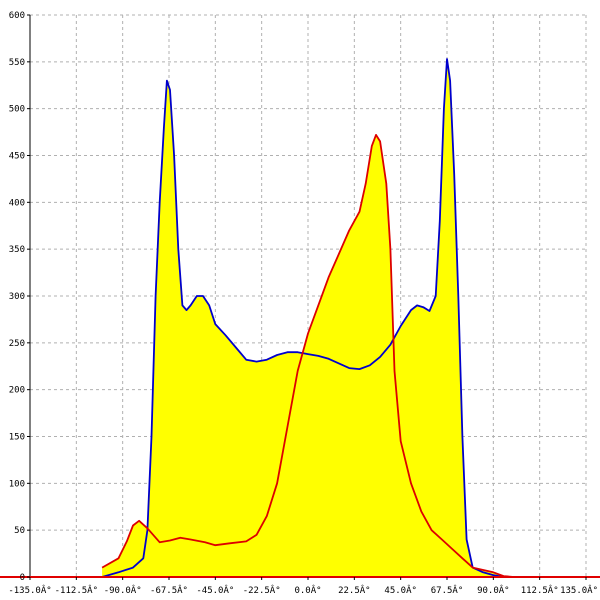 The width and height of the screenshot is (600, 600). What do you see at coordinates (17, 203) in the screenshot?
I see `y-tick-label-8: 400` at bounding box center [17, 203].